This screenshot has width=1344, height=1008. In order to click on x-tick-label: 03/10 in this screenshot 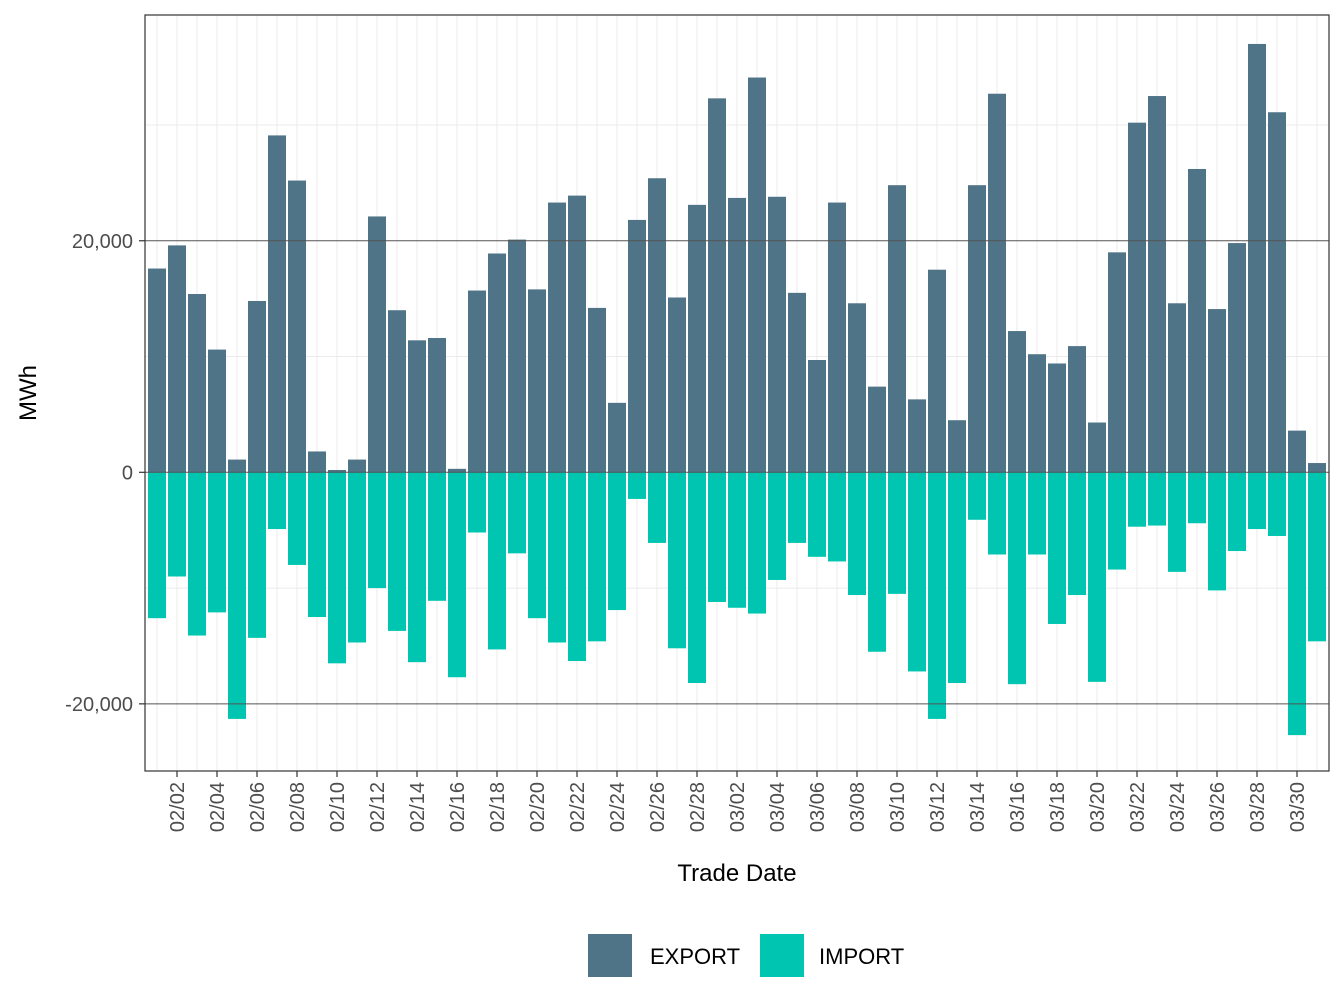, I will do `click(898, 807)`.